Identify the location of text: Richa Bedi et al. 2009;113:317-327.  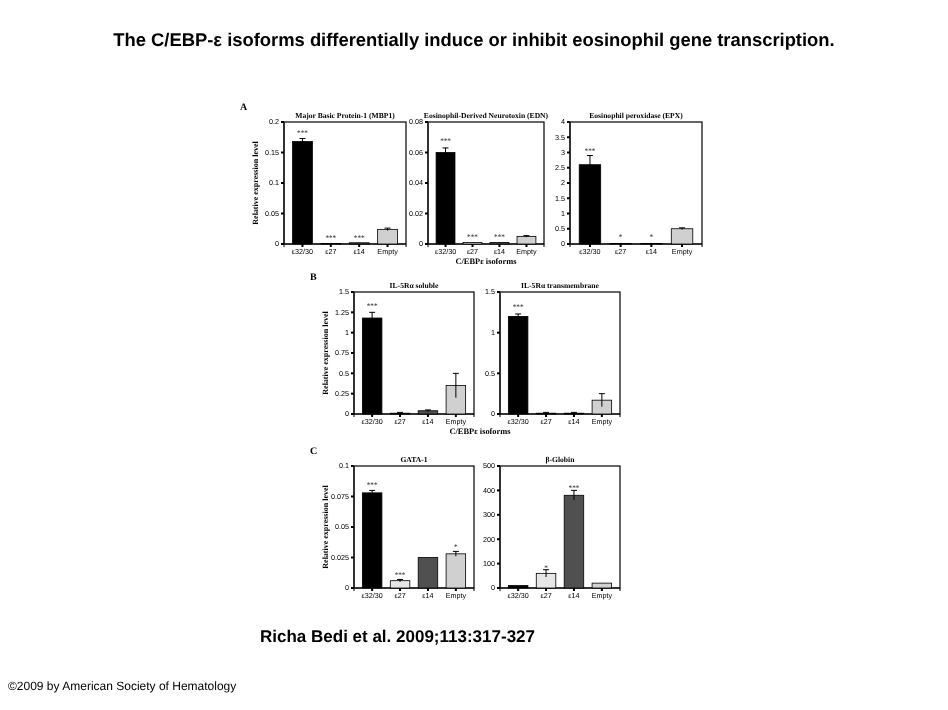
(398, 636).